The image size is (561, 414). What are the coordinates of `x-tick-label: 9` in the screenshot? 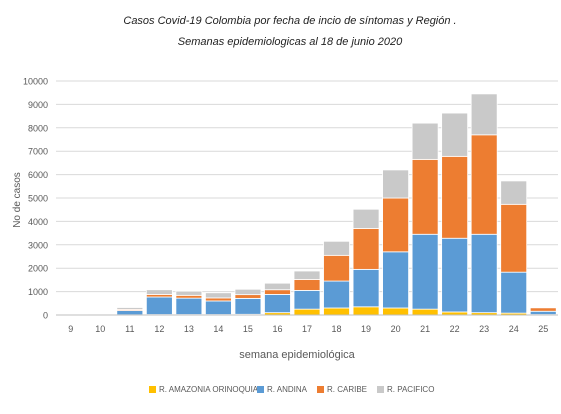 It's located at (70, 329).